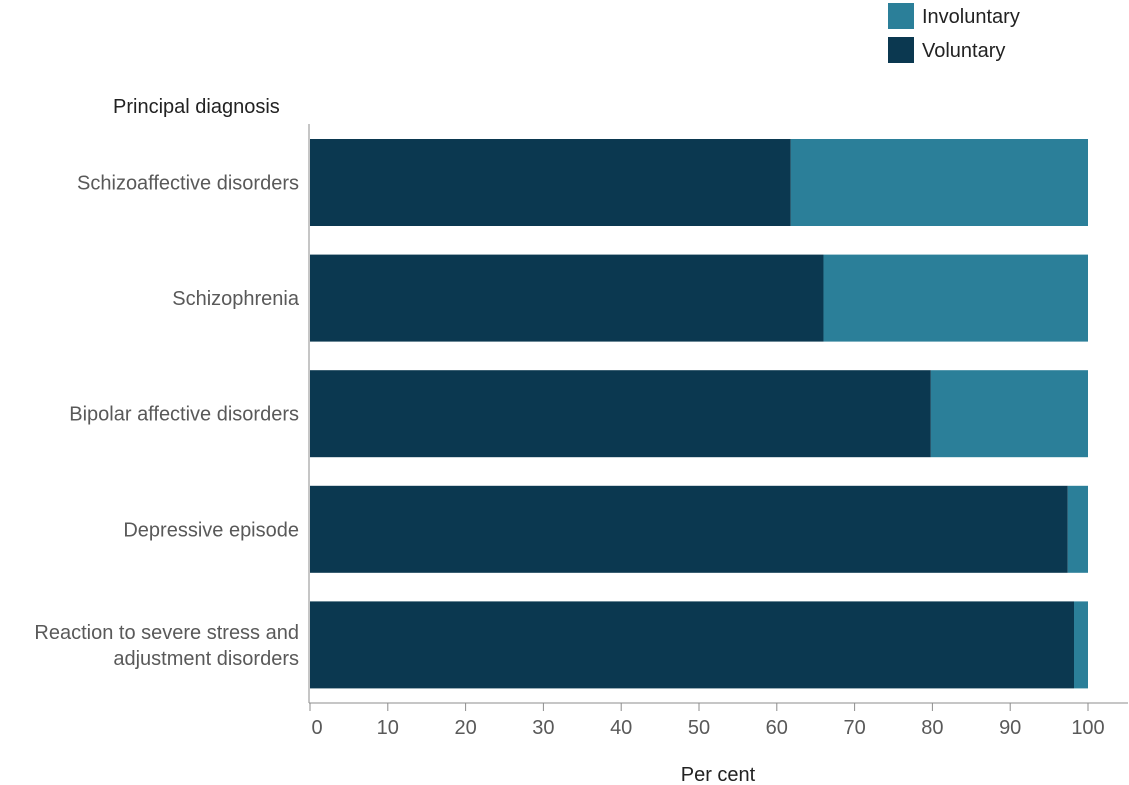 This screenshot has width=1129, height=785. What do you see at coordinates (211, 530) in the screenshot?
I see `category-label: Depressive episode` at bounding box center [211, 530].